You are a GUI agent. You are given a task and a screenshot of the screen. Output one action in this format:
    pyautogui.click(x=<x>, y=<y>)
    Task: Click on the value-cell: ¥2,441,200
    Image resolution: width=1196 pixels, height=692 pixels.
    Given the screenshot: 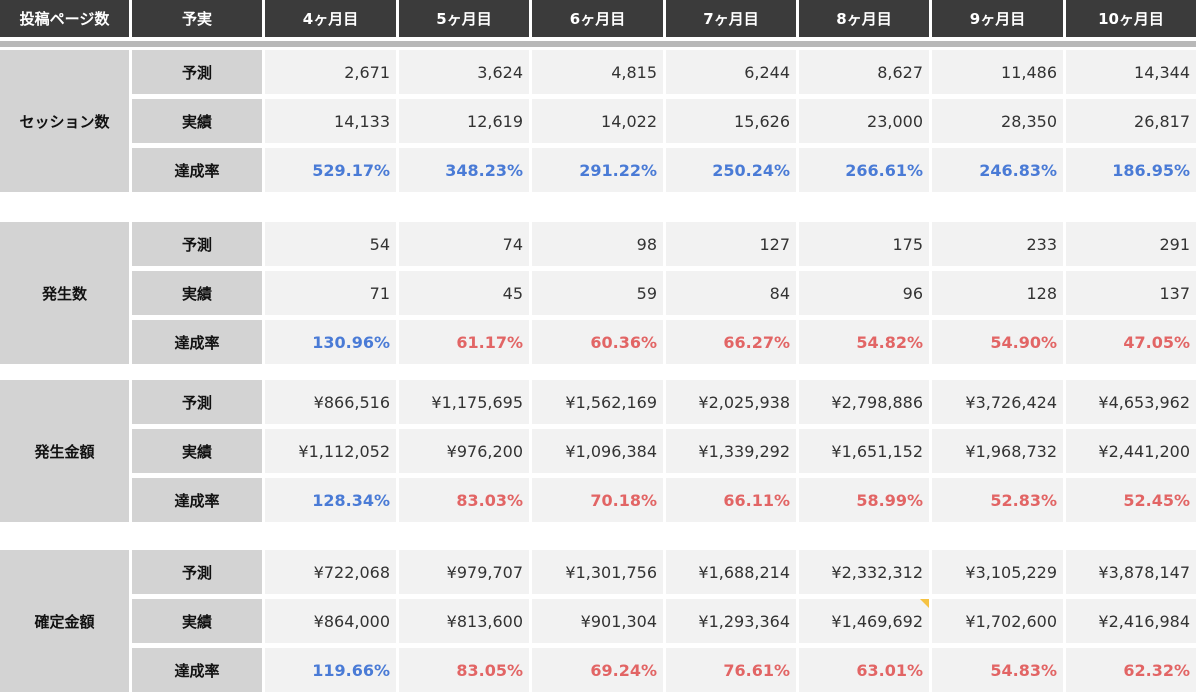 What is the action you would take?
    pyautogui.click(x=1131, y=451)
    